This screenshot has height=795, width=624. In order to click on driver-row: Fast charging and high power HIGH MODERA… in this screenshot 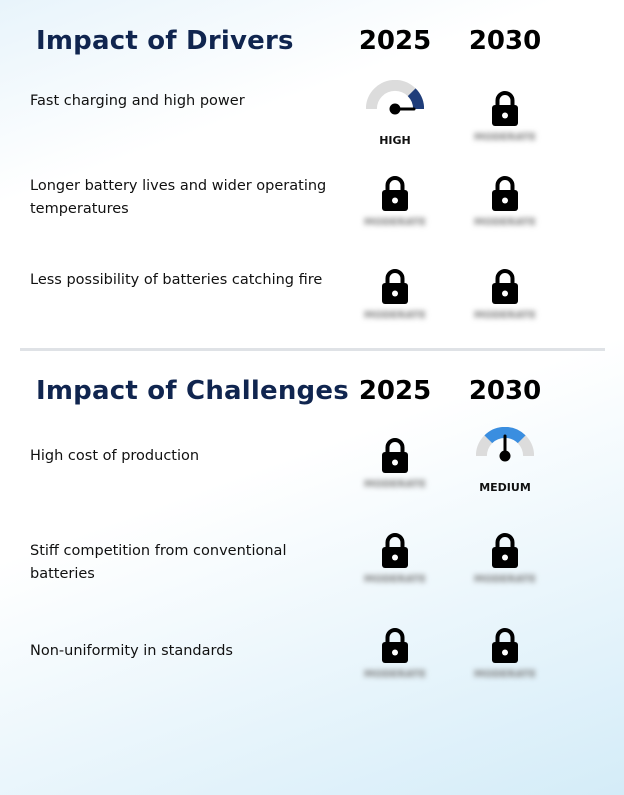, I will do `click(312, 125)`.